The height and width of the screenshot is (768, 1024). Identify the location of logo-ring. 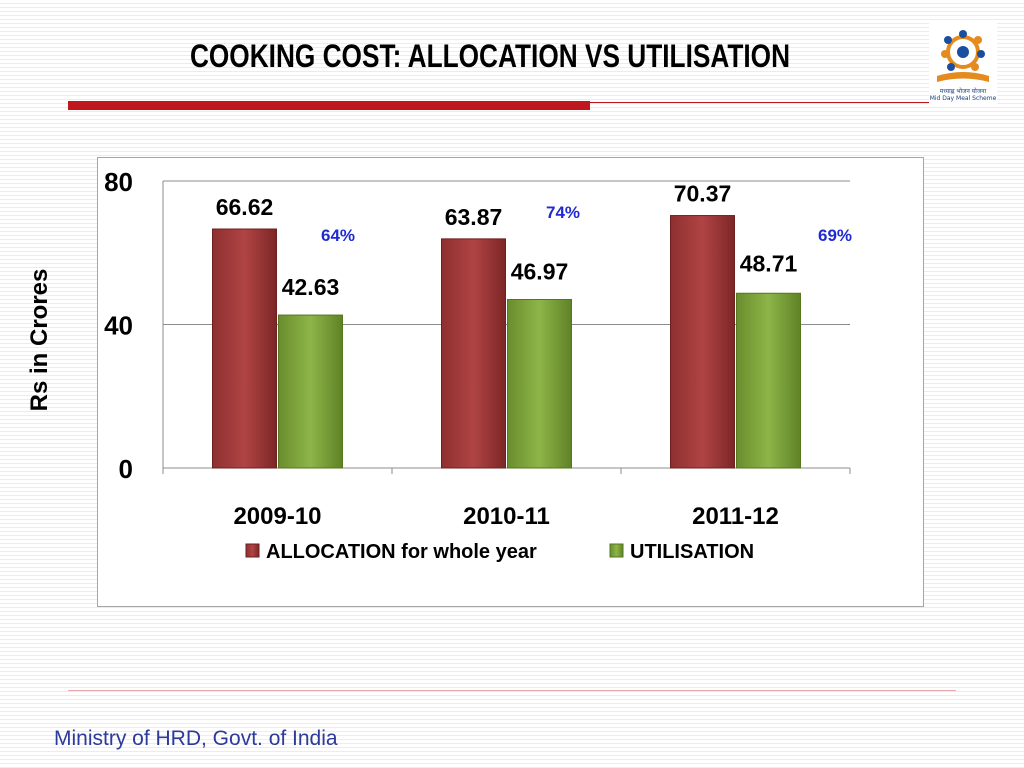
(963, 50).